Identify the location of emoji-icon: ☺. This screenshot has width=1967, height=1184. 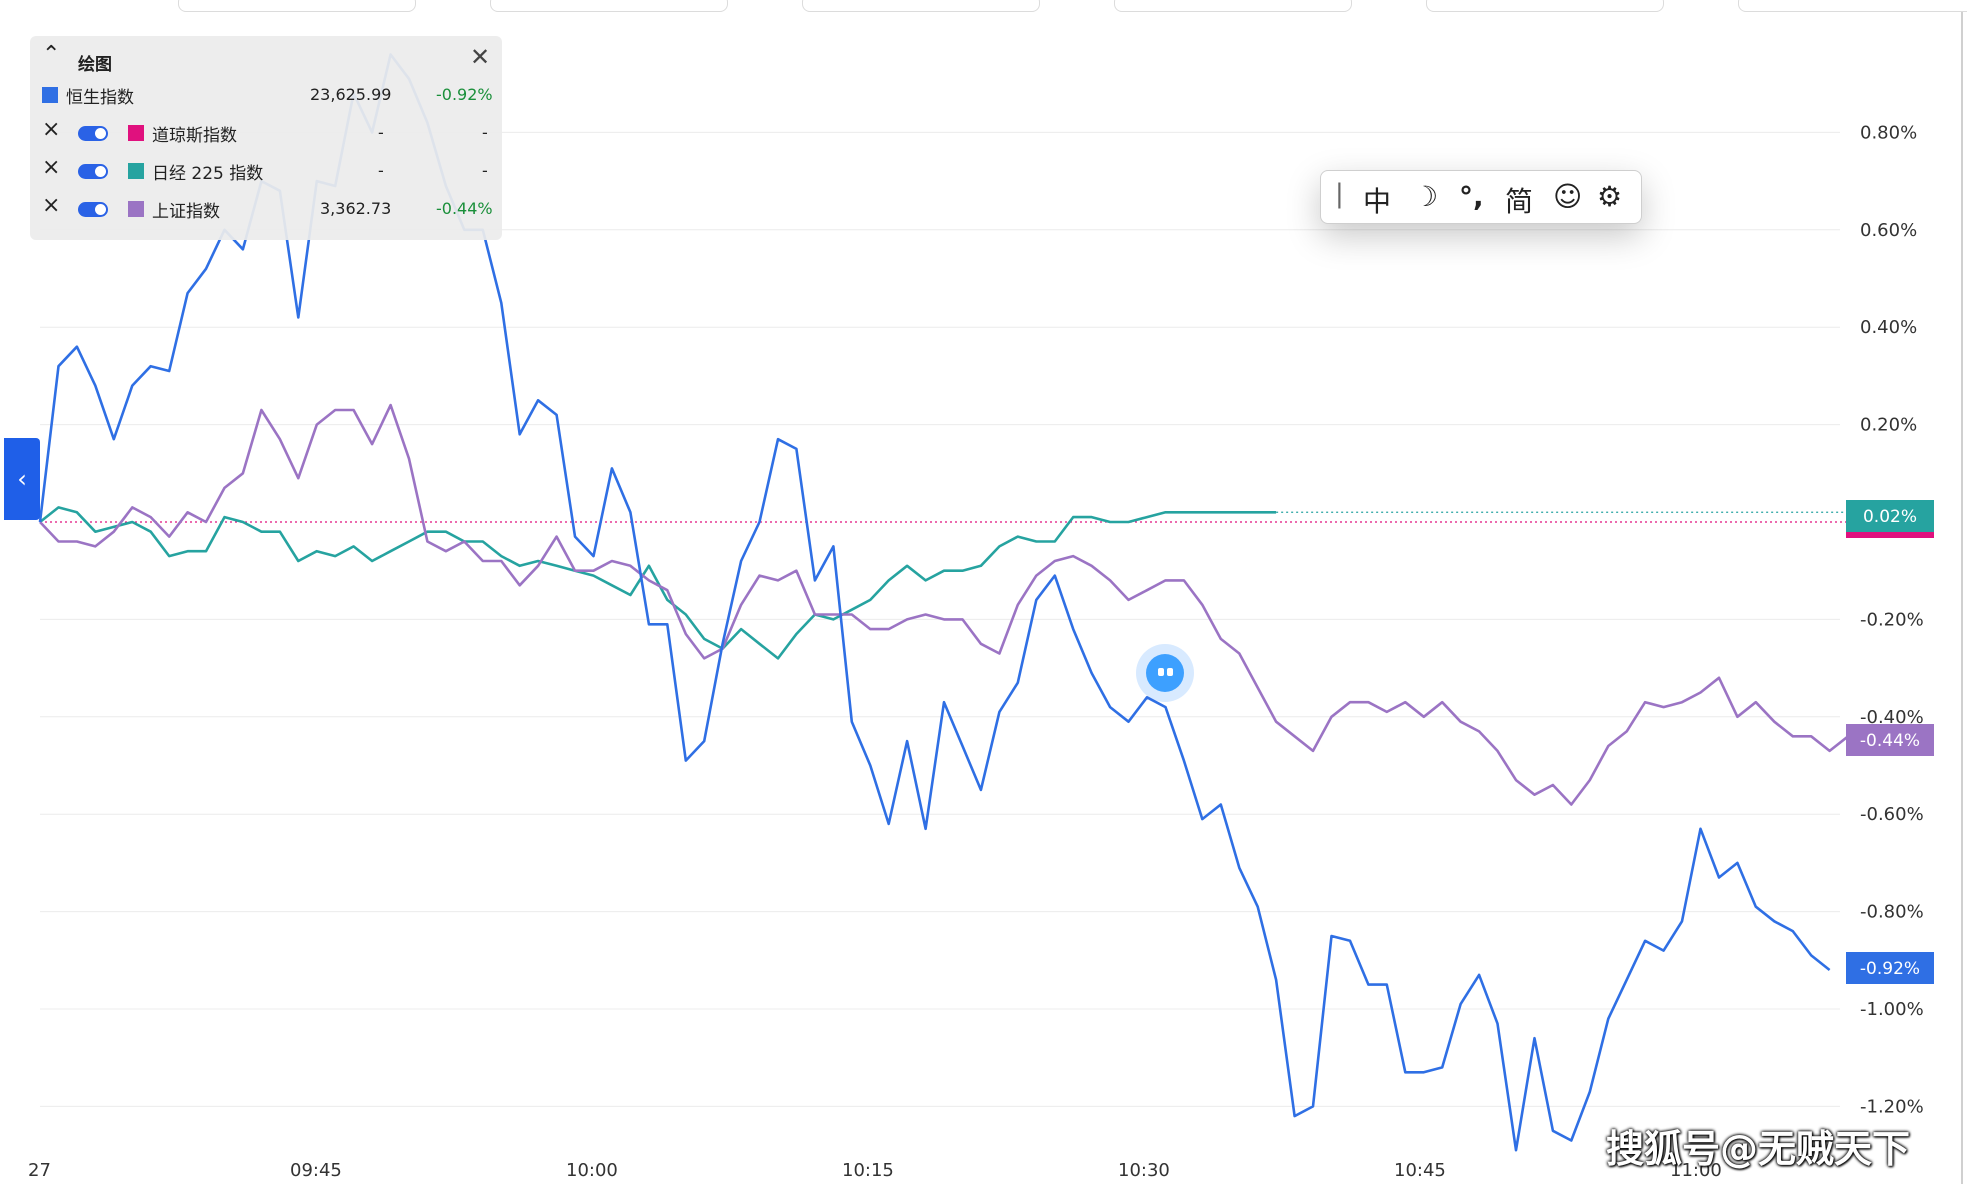
(1568, 196).